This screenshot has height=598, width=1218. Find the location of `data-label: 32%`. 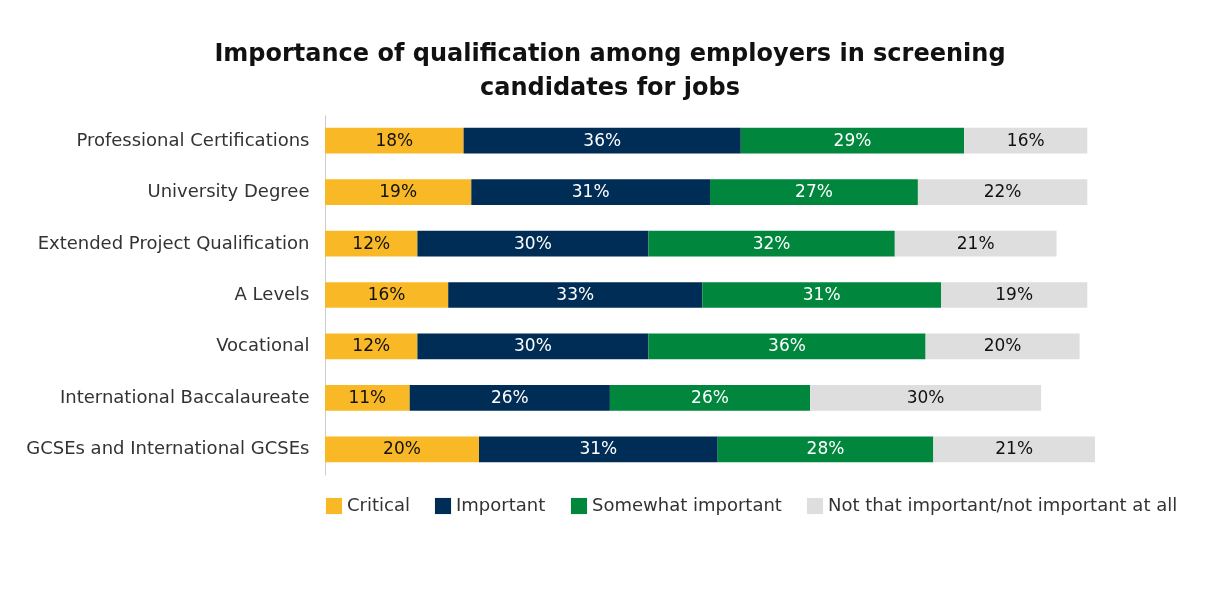

data-label: 32% is located at coordinates (771, 242).